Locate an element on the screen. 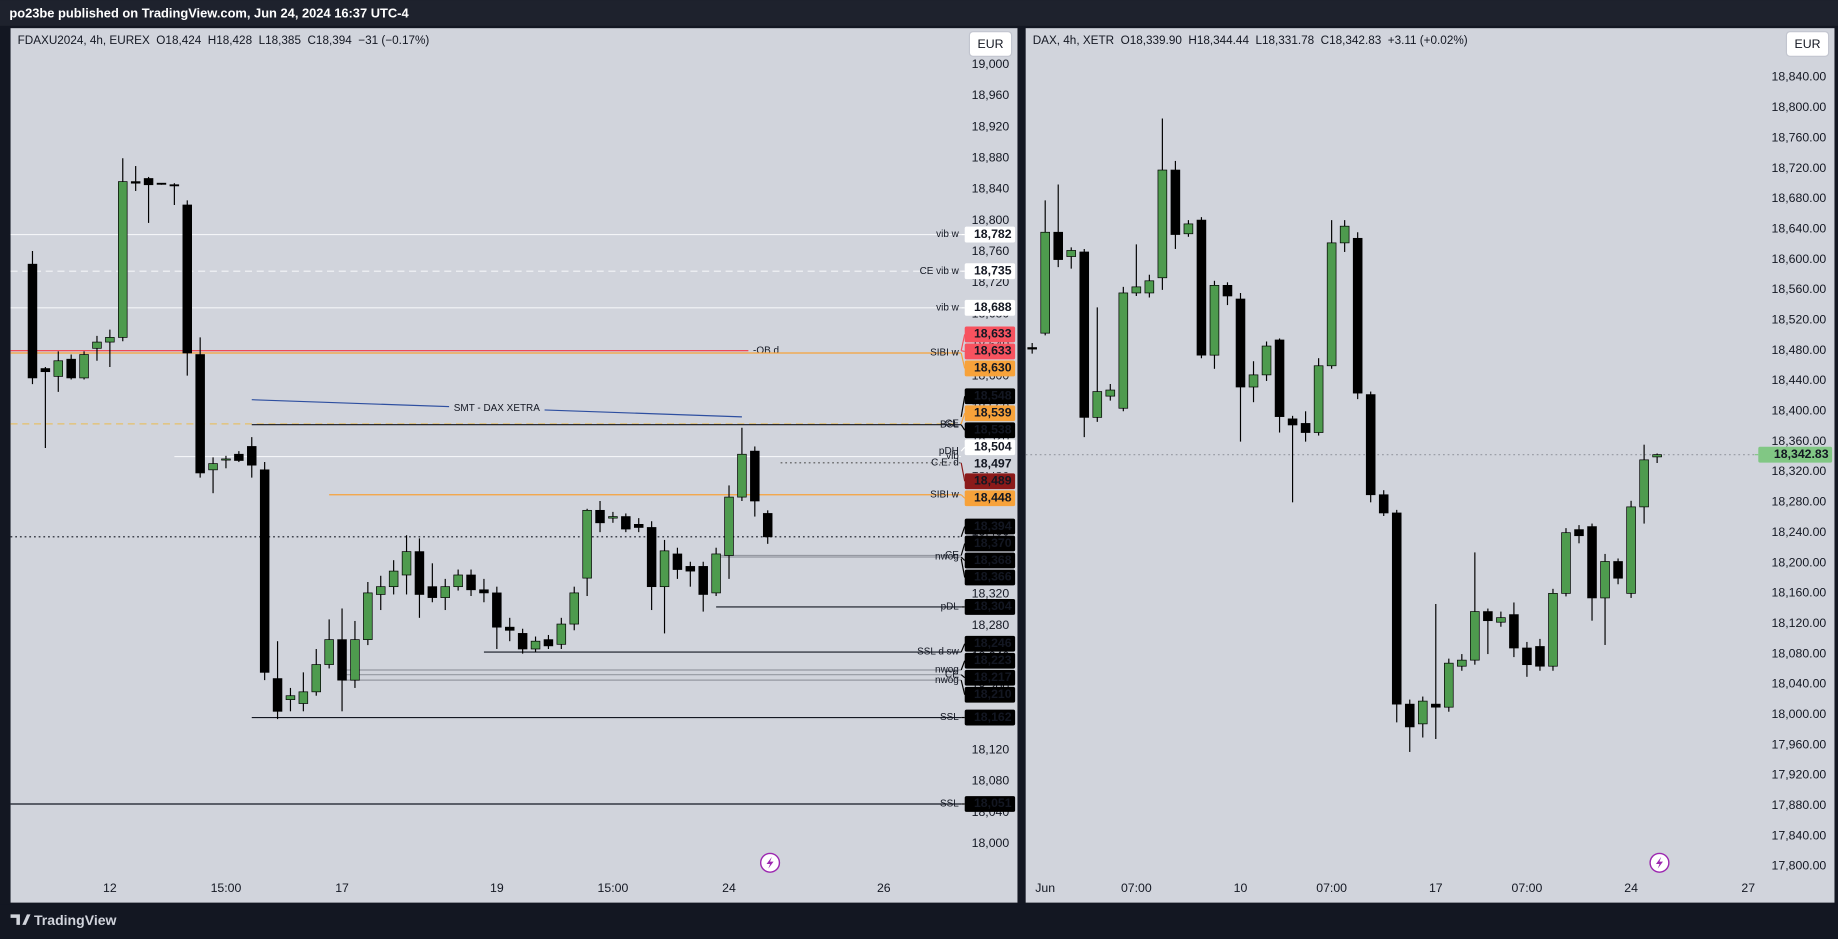 Image resolution: width=1838 pixels, height=939 pixels. price-tag-label: 18,223 is located at coordinates (993, 660).